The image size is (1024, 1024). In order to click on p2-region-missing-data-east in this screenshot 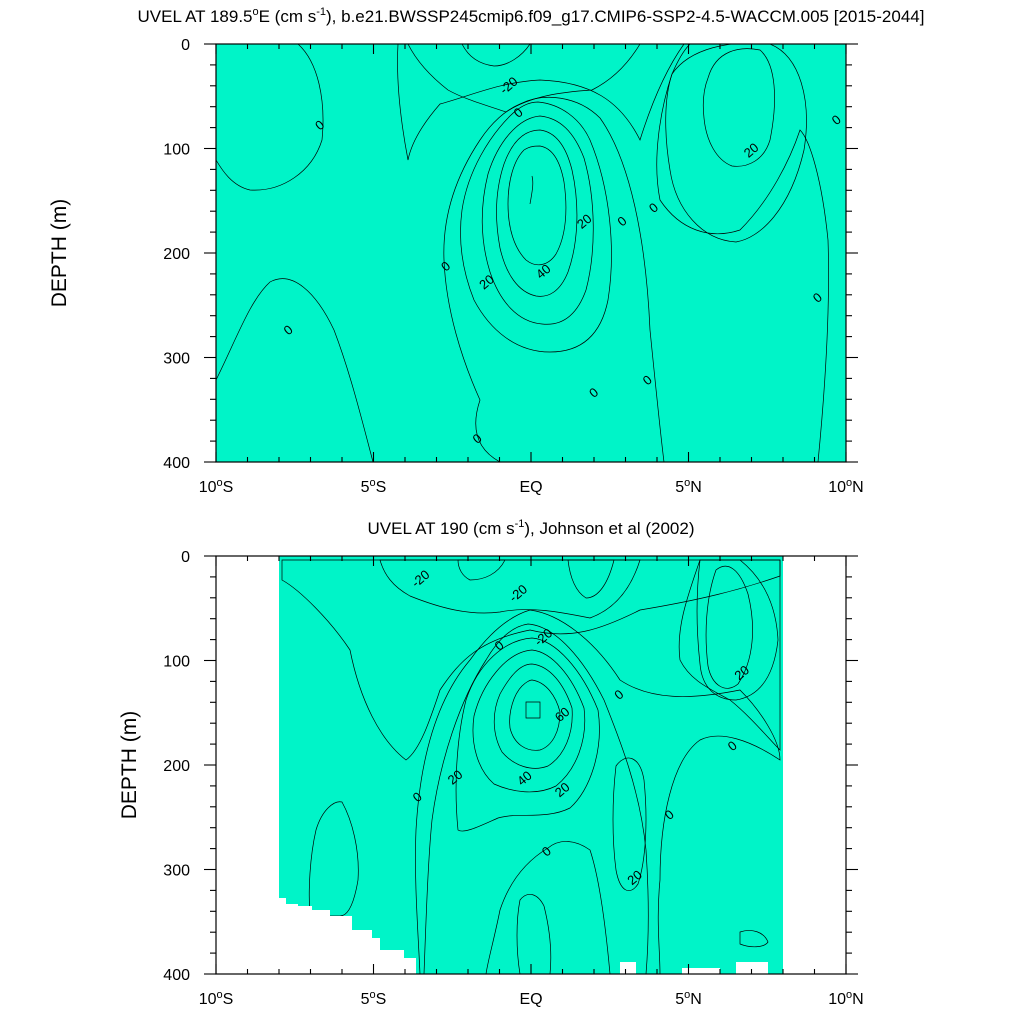, I will do `click(733, 765)`.